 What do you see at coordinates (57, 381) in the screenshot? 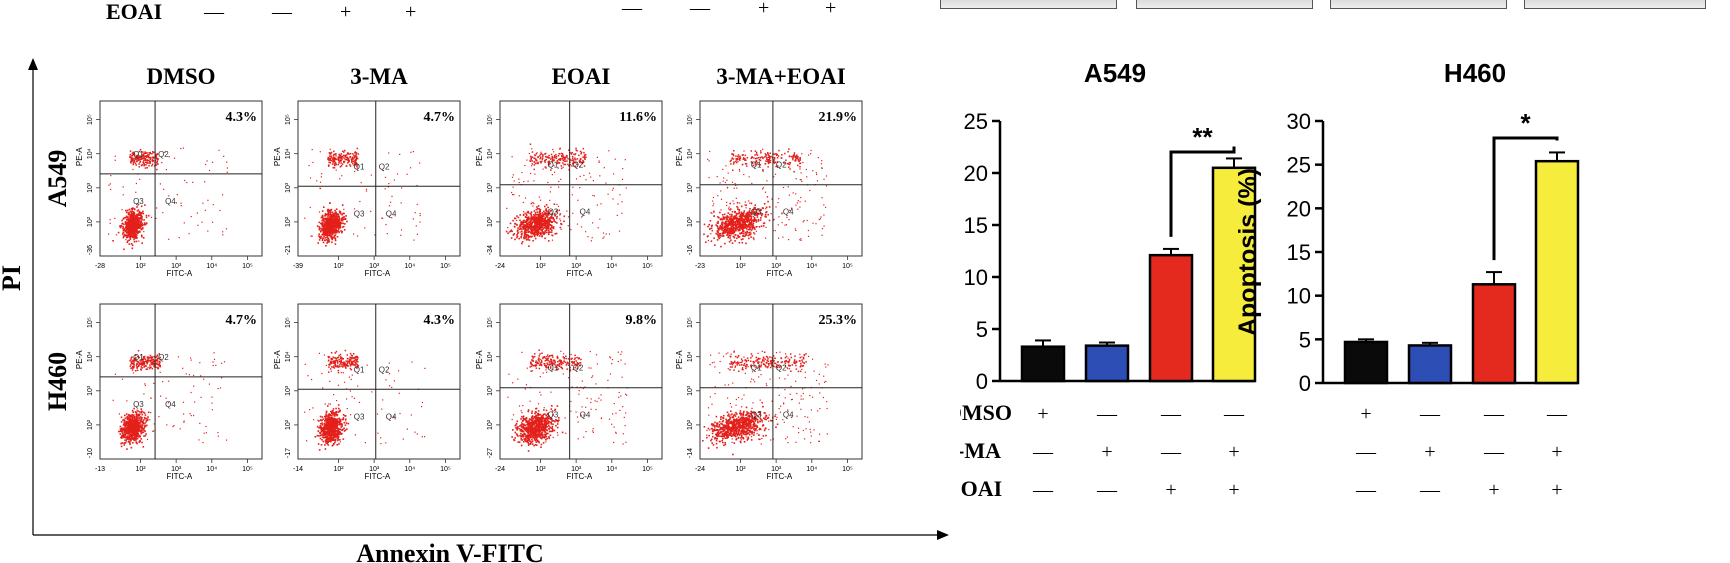
I see `row-label: H460` at bounding box center [57, 381].